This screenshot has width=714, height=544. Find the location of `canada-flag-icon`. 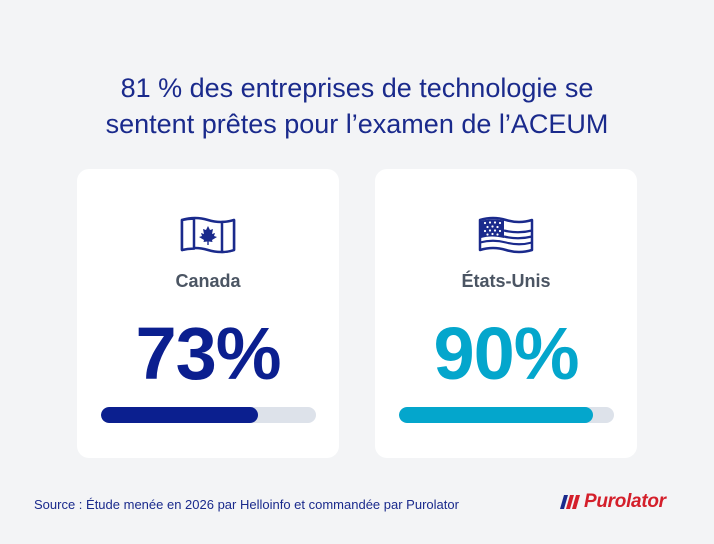

canada-flag-icon is located at coordinates (208, 235).